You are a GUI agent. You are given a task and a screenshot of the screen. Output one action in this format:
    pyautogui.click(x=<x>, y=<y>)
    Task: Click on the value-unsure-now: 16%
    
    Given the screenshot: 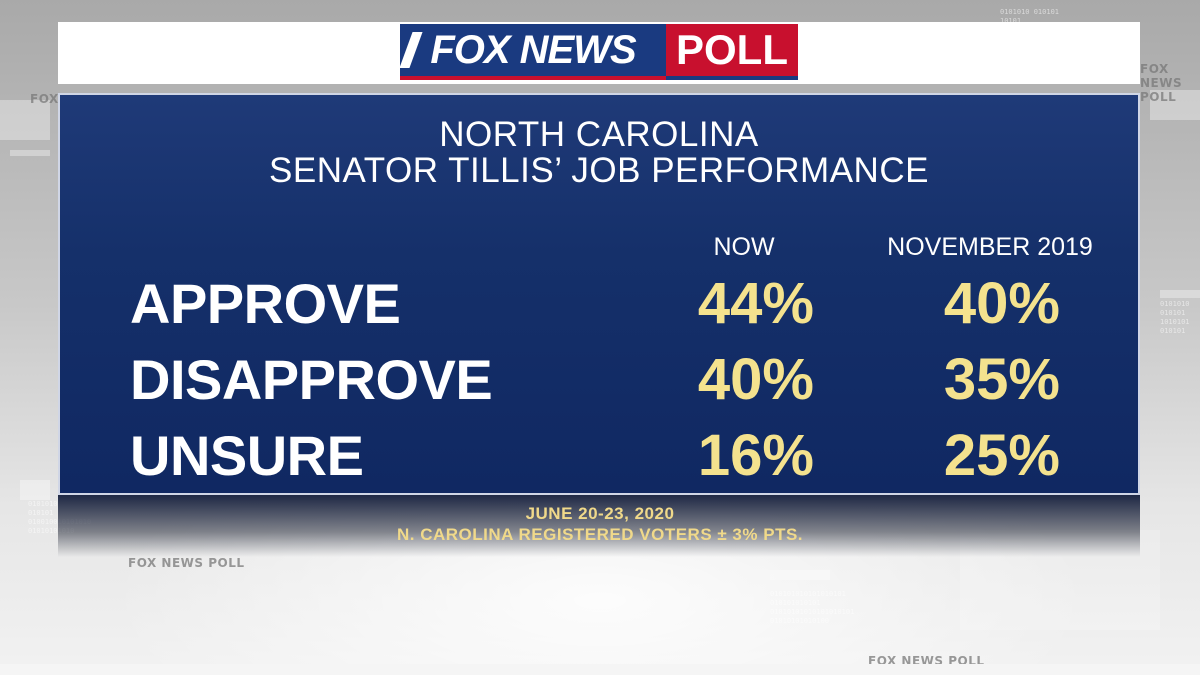 What is the action you would take?
    pyautogui.click(x=755, y=455)
    